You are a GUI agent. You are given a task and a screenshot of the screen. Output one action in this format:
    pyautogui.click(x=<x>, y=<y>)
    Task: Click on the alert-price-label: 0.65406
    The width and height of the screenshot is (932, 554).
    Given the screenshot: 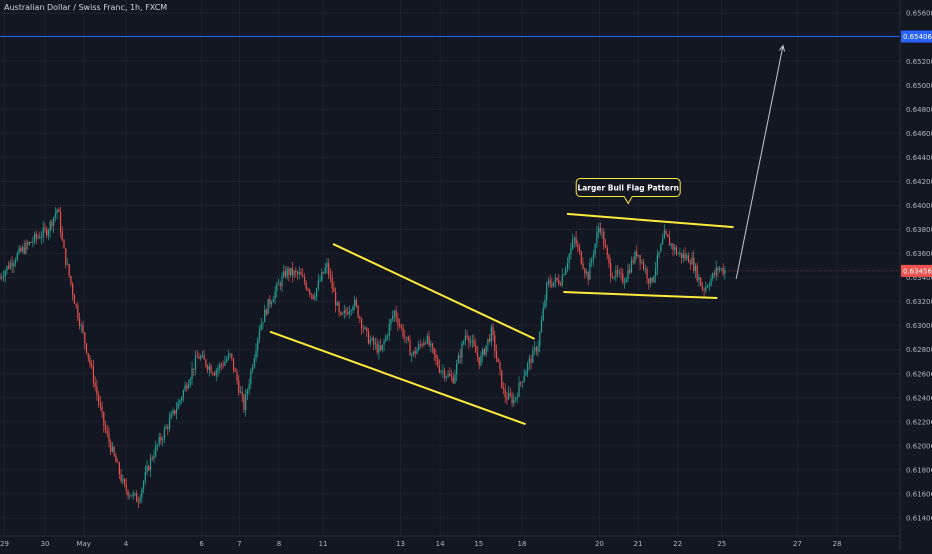 What is the action you would take?
    pyautogui.click(x=917, y=37)
    